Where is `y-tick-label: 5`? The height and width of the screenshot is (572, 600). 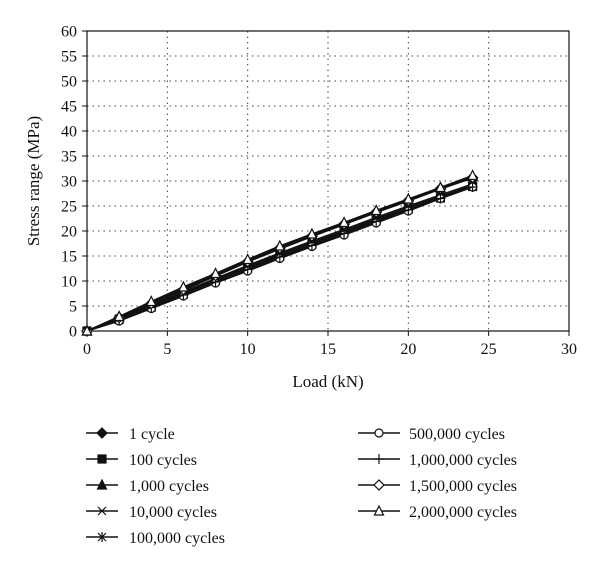
y-tick-label: 5 is located at coordinates (73, 307).